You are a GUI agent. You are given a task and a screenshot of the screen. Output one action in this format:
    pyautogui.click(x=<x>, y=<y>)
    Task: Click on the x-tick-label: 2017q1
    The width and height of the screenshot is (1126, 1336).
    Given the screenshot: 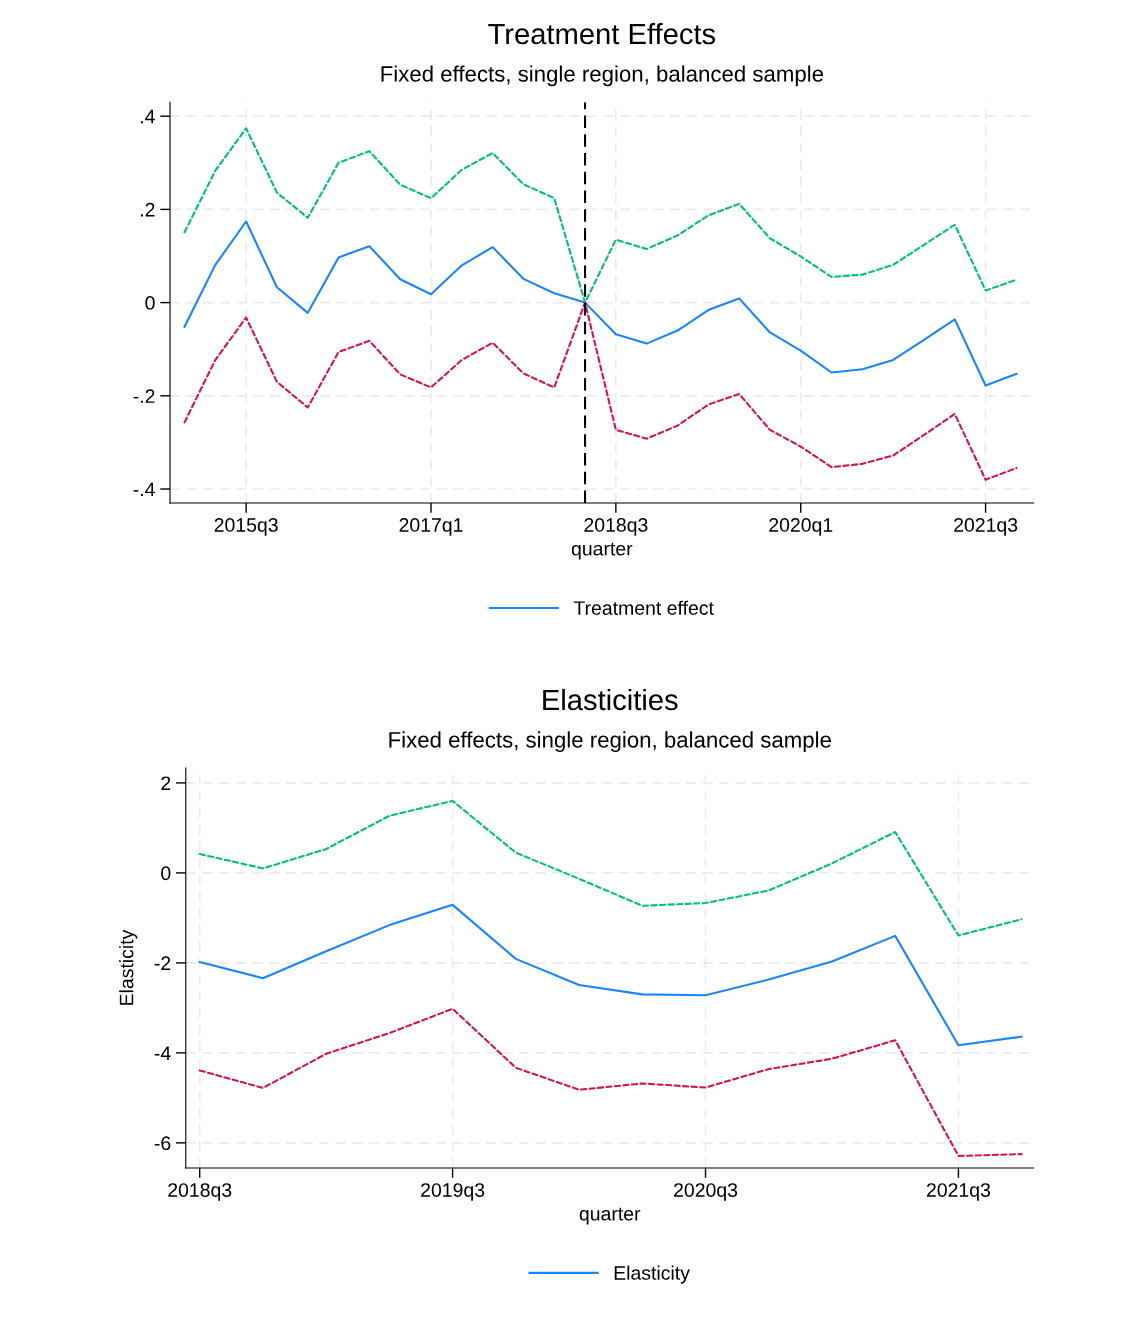 What is the action you would take?
    pyautogui.click(x=431, y=527)
    